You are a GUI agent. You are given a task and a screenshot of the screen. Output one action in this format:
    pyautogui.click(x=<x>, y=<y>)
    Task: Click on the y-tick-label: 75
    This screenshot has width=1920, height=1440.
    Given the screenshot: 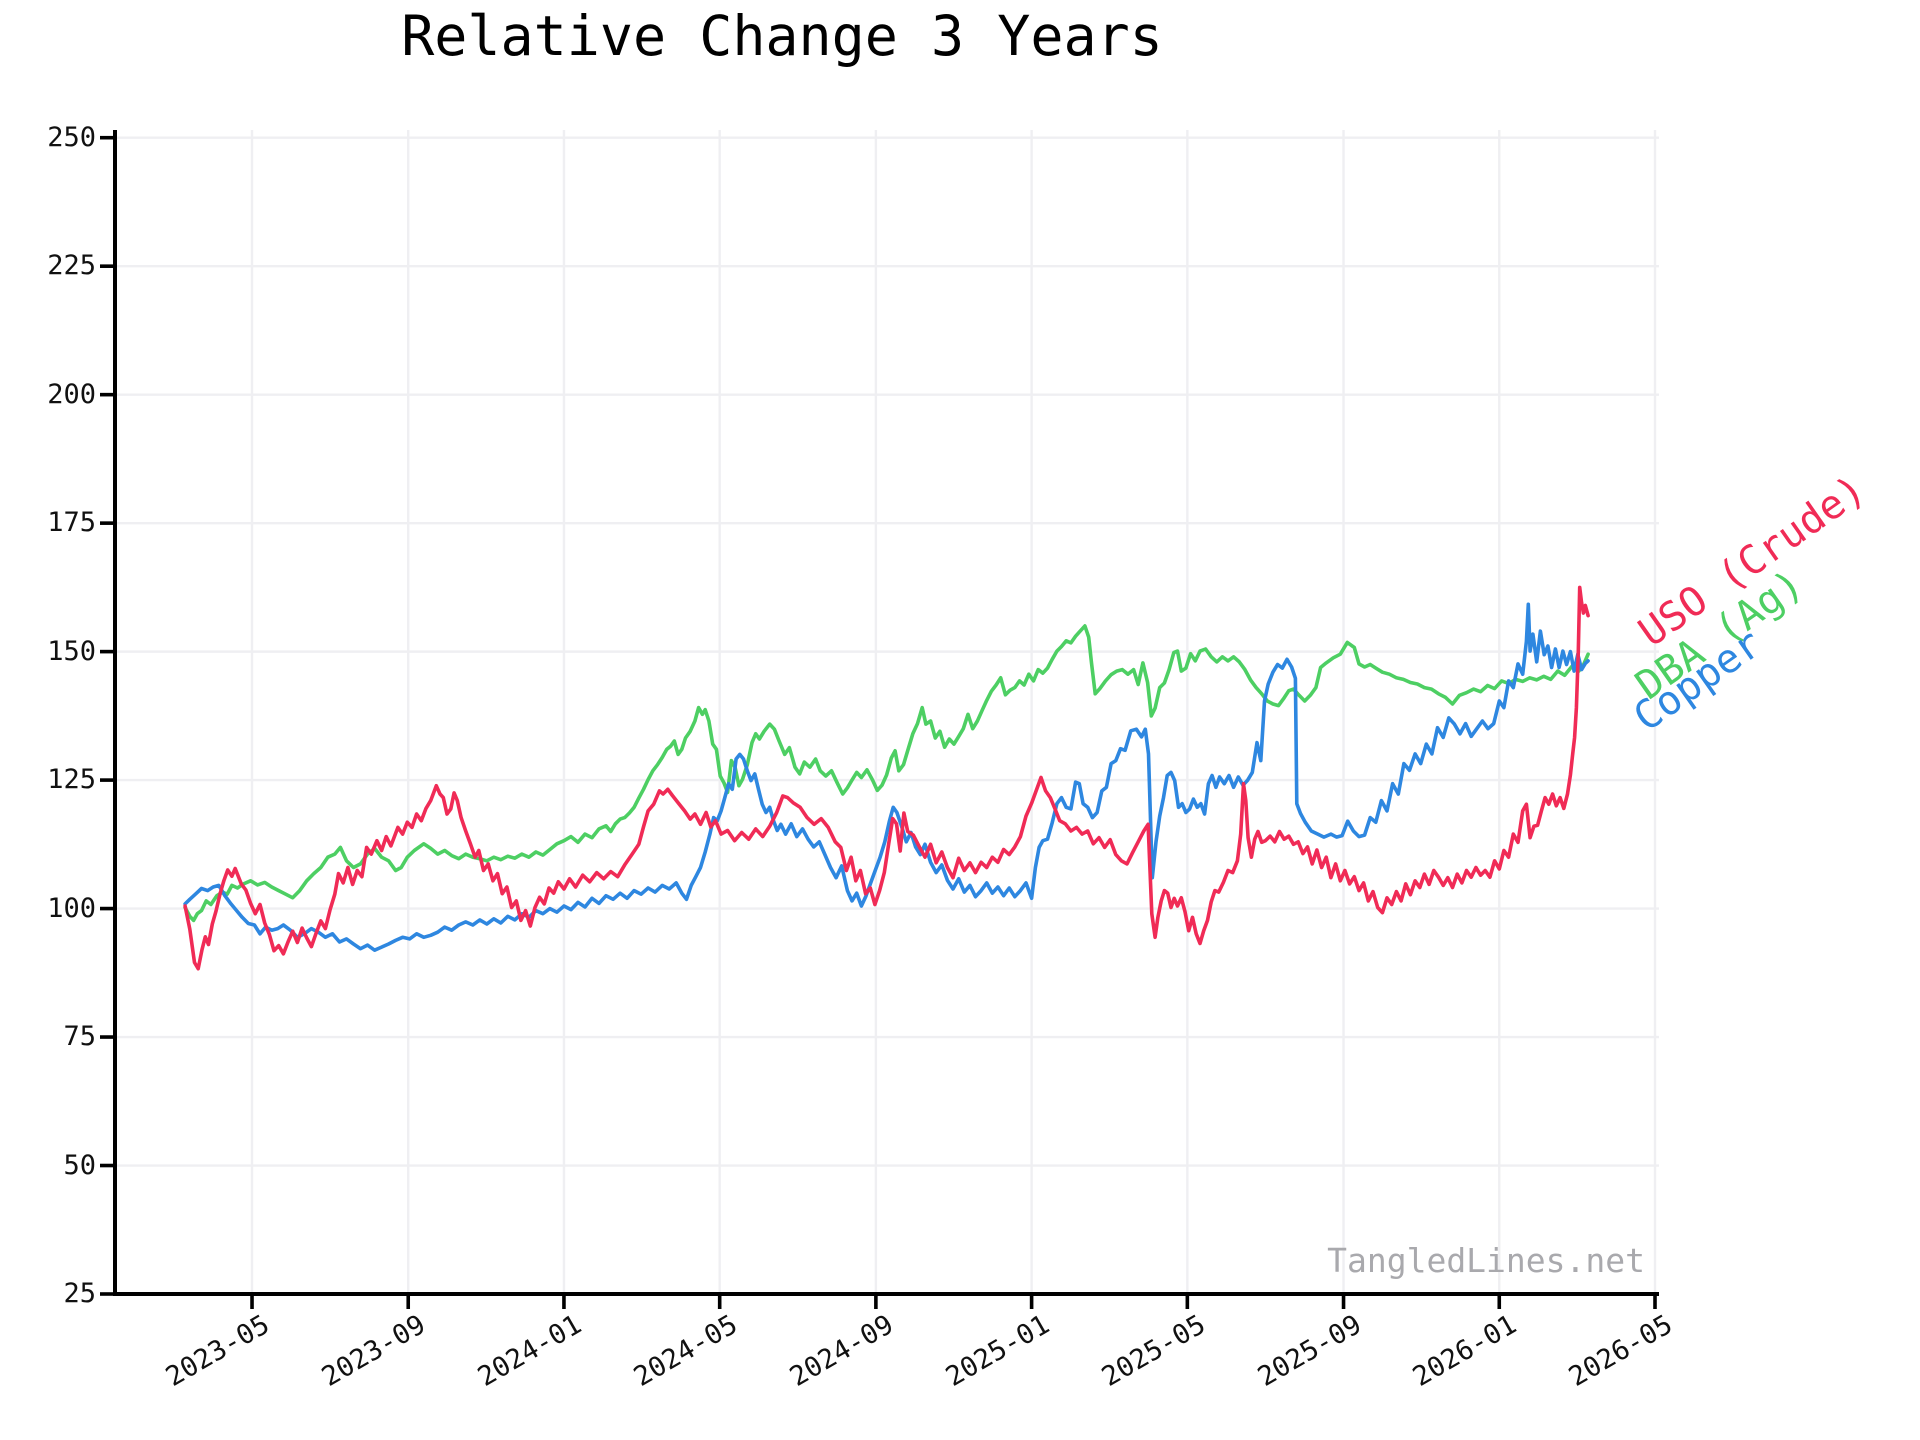 What is the action you would take?
    pyautogui.click(x=79, y=1037)
    